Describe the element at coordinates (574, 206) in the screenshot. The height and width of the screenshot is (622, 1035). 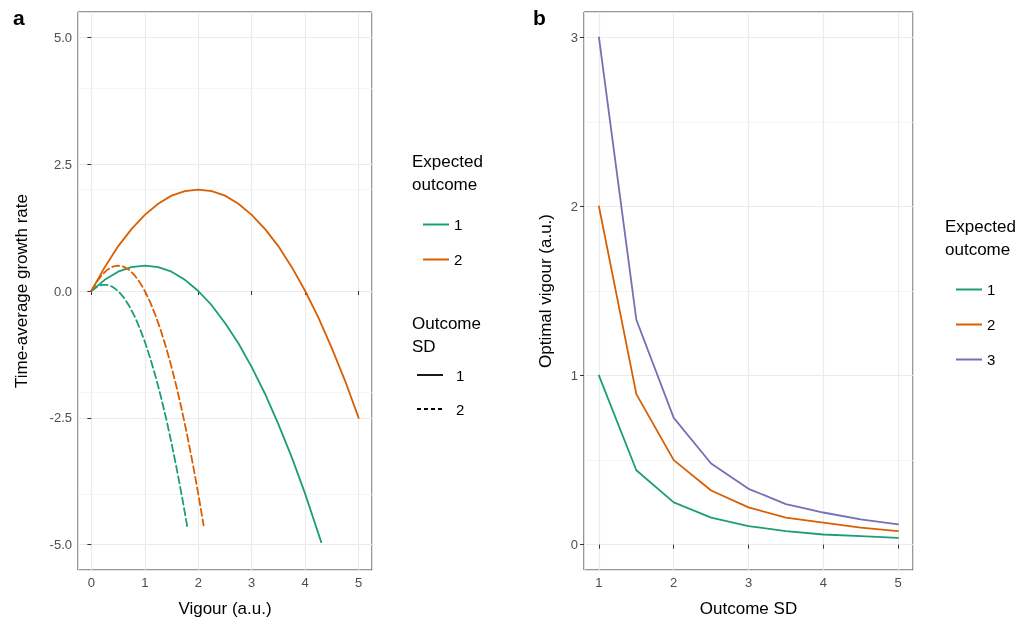
I see `y-tick-label: 2` at that location.